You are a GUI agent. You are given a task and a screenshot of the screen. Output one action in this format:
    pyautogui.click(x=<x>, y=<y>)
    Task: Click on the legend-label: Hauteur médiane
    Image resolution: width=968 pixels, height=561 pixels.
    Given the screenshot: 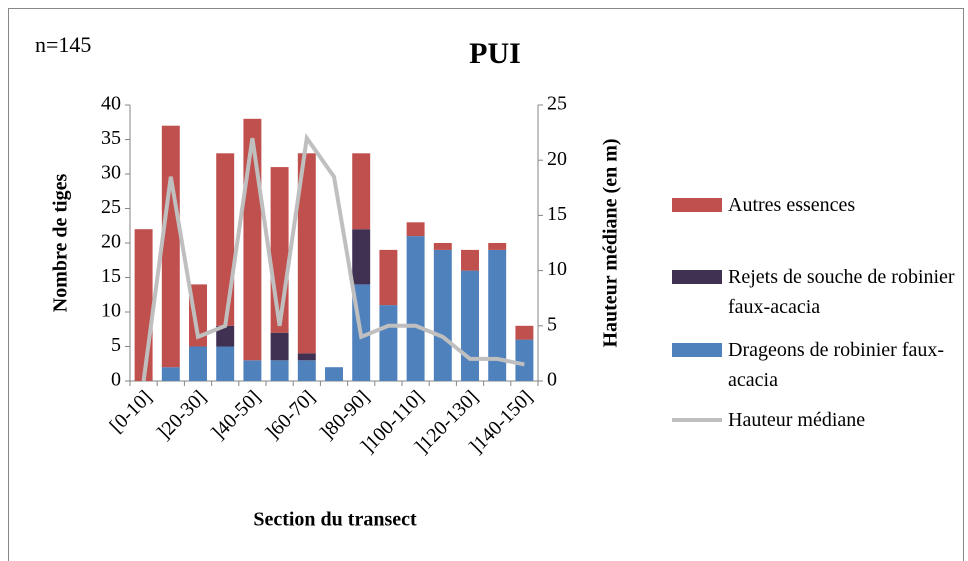 What is the action you would take?
    pyautogui.click(x=797, y=420)
    